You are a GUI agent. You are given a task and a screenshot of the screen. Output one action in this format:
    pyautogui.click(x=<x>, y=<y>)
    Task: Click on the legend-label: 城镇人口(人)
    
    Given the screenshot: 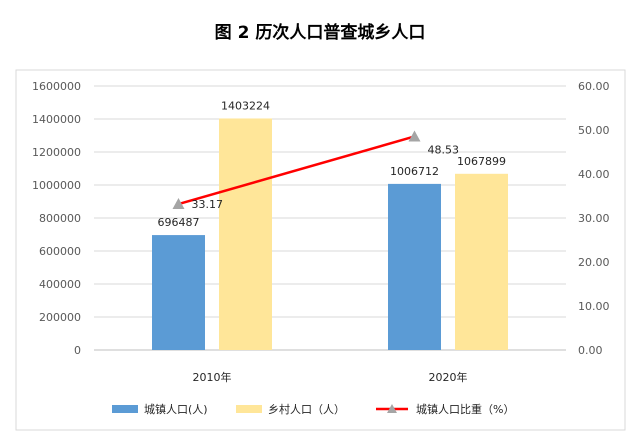 What is the action you would take?
    pyautogui.click(x=176, y=409)
    